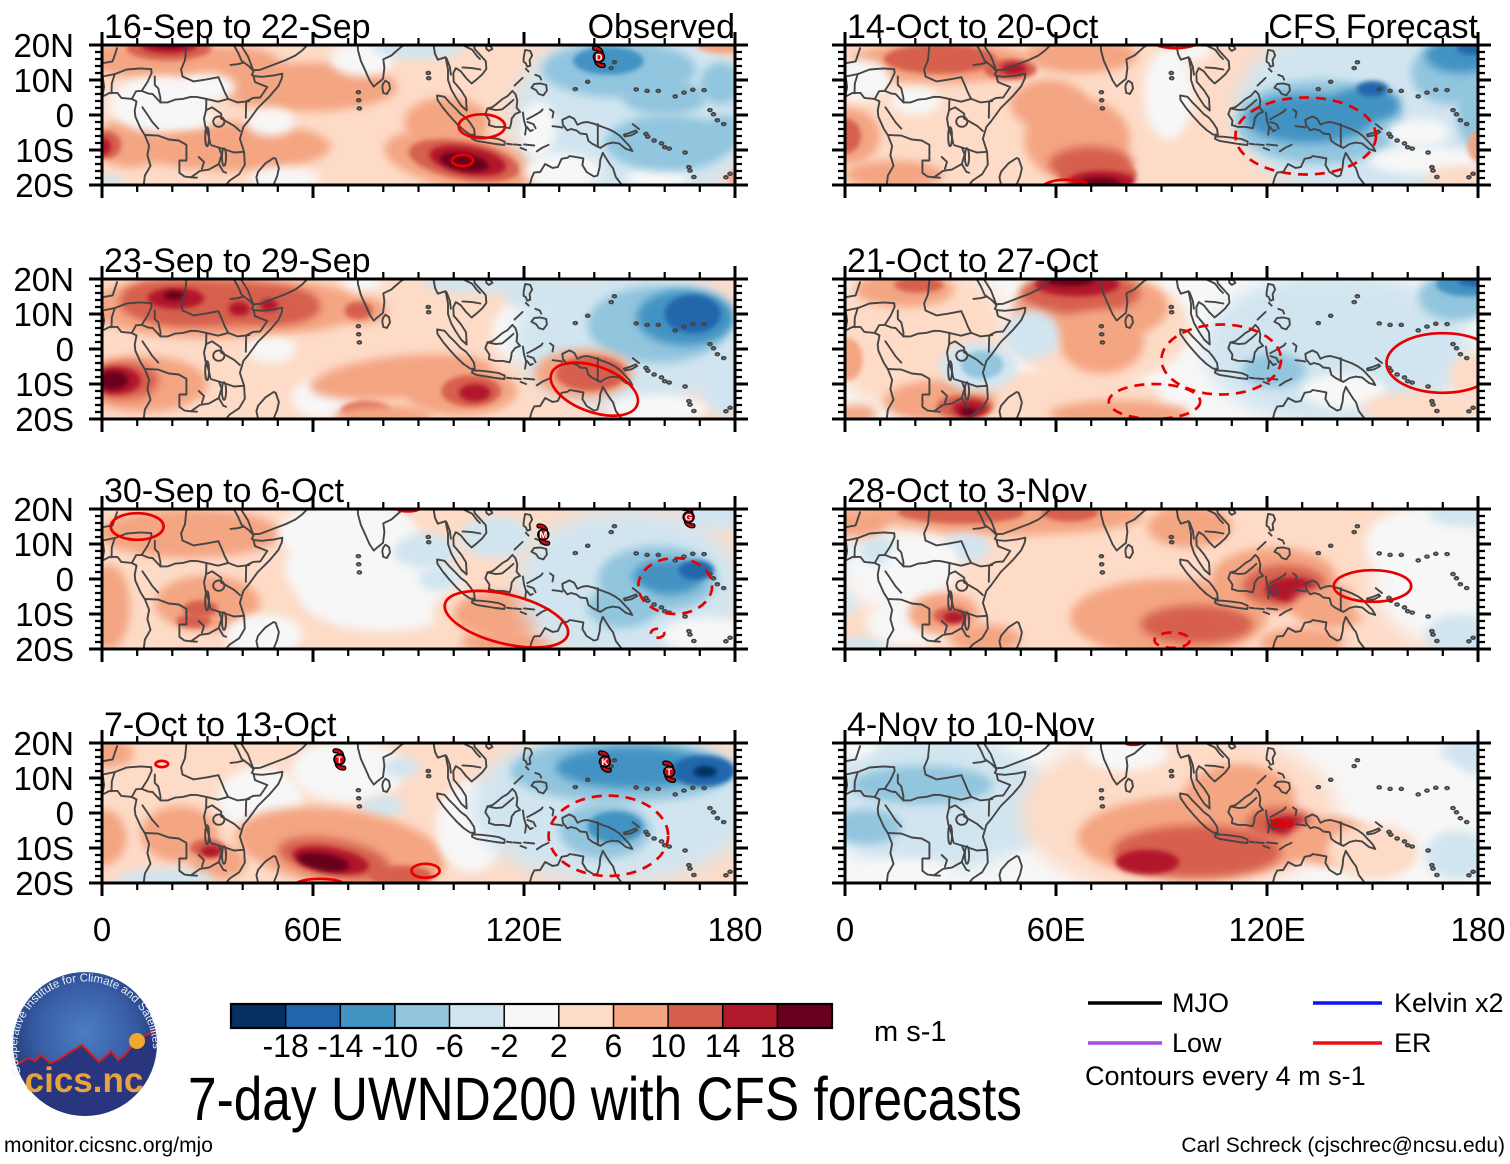  I want to click on svg-text: 4-Nov to 10-Nov, so click(971, 725).